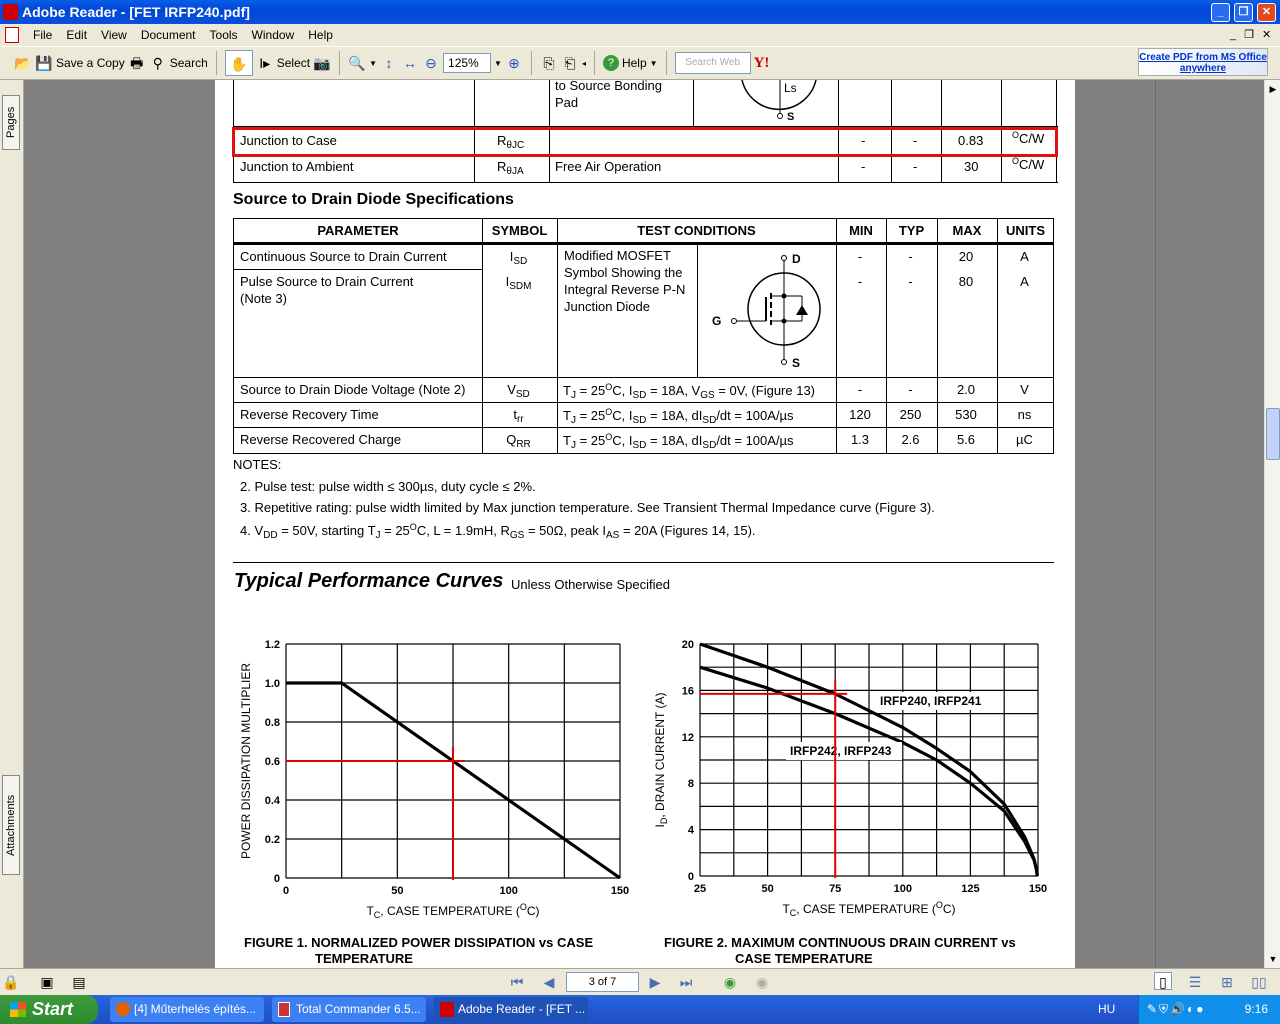  Describe the element at coordinates (860, 414) in the screenshot. I see `row-min: 120` at that location.